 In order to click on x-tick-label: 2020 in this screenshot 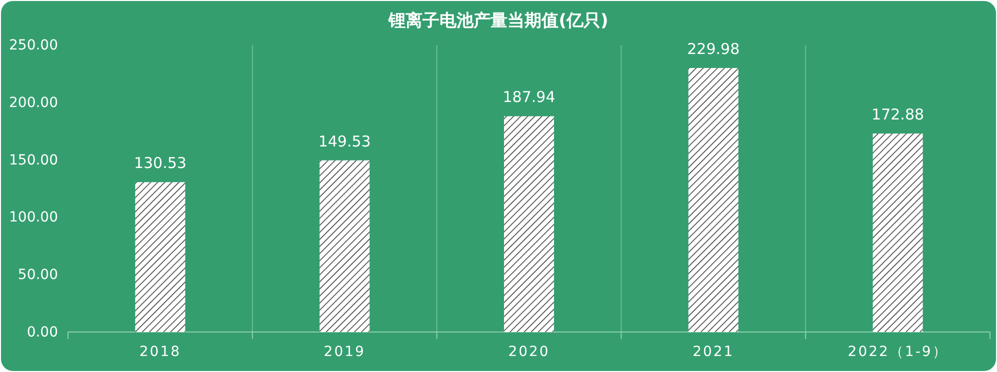, I will do `click(529, 352)`.